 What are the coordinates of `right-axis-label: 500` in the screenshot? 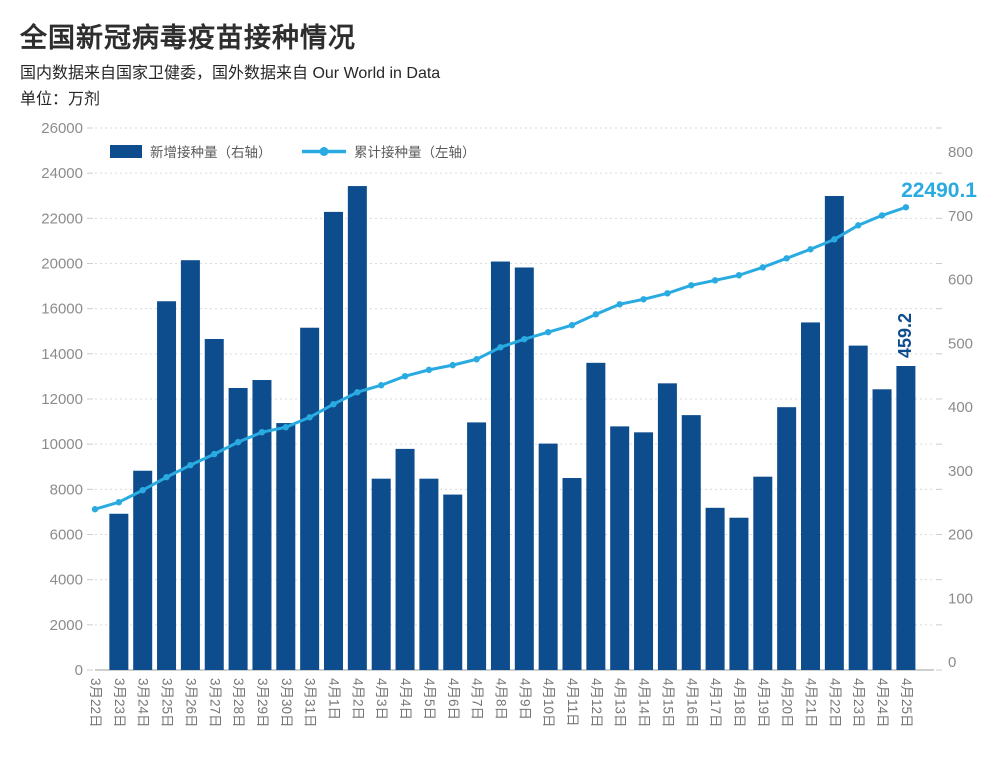 It's located at (960, 343).